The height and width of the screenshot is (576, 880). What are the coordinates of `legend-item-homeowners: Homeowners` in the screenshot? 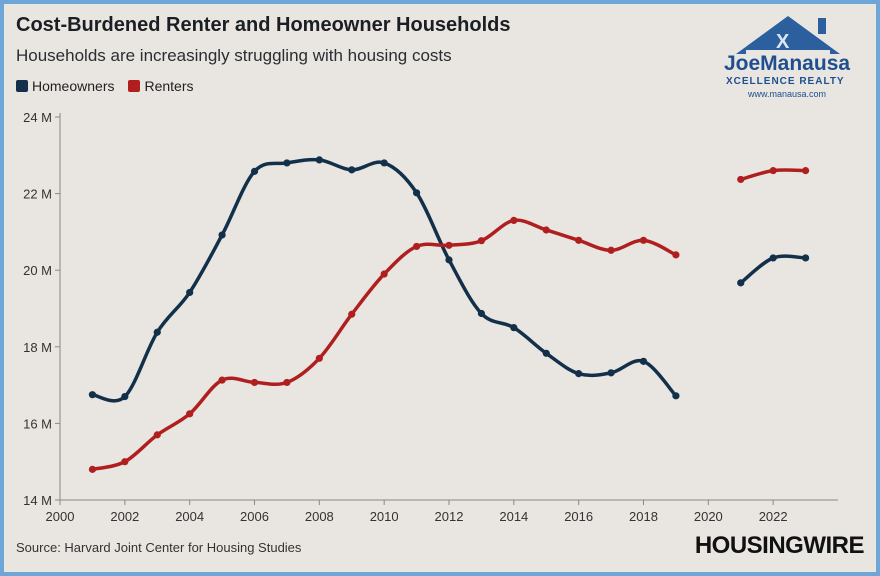 It's located at (65, 86).